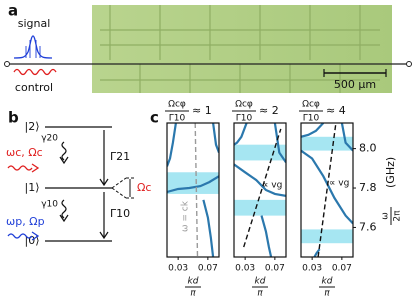 Image resolution: width=415 pixels, height=300 pixels. Describe the element at coordinates (368, 226) in the screenshot. I see `y-tick-label: 7.6` at that location.